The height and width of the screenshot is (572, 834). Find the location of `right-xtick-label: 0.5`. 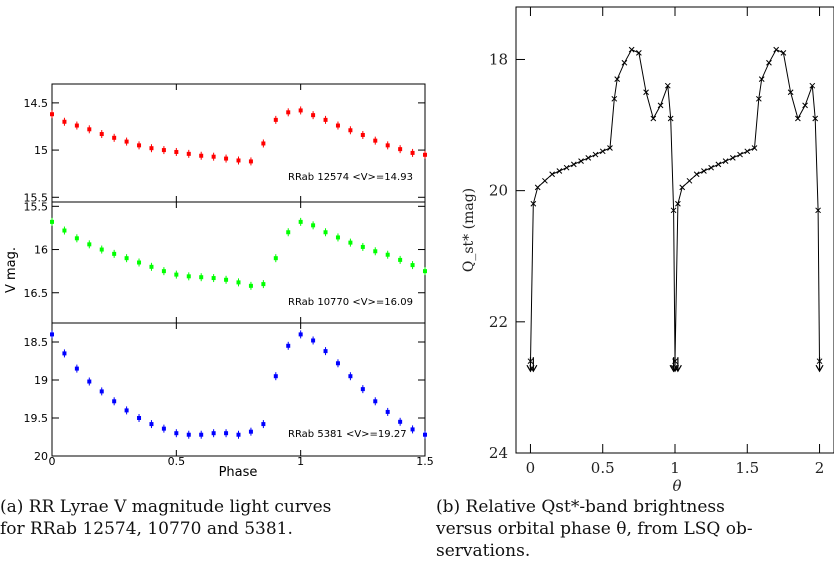

right-xtick-label: 0.5 is located at coordinates (603, 468).